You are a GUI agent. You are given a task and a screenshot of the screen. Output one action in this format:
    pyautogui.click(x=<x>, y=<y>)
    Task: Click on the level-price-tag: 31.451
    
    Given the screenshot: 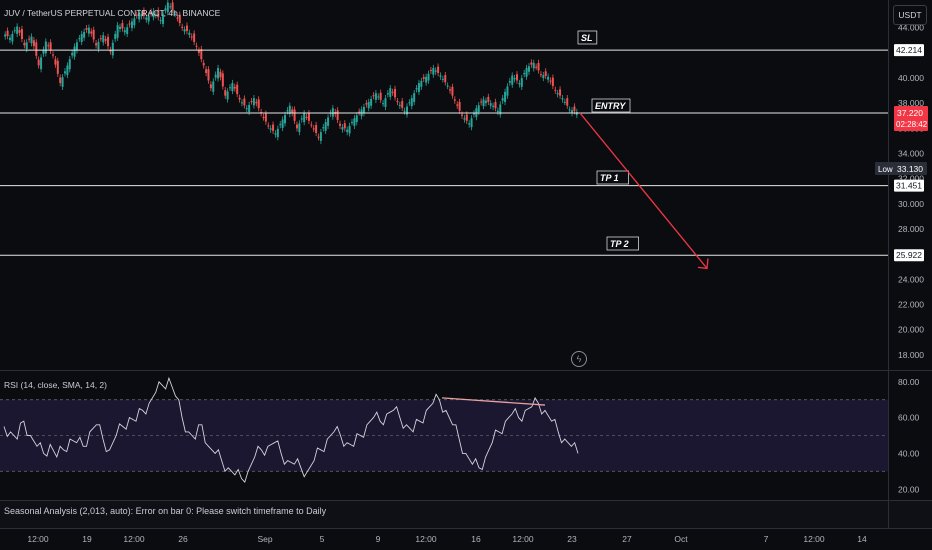 What is the action you would take?
    pyautogui.click(x=909, y=186)
    